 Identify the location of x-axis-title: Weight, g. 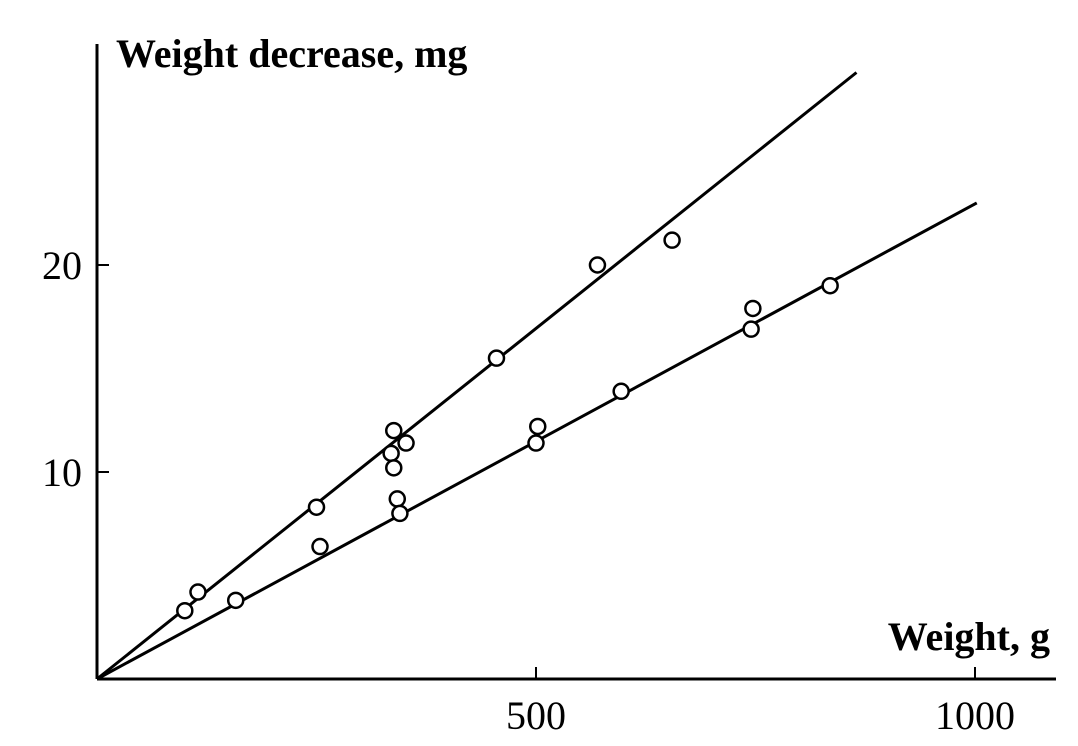
(969, 636).